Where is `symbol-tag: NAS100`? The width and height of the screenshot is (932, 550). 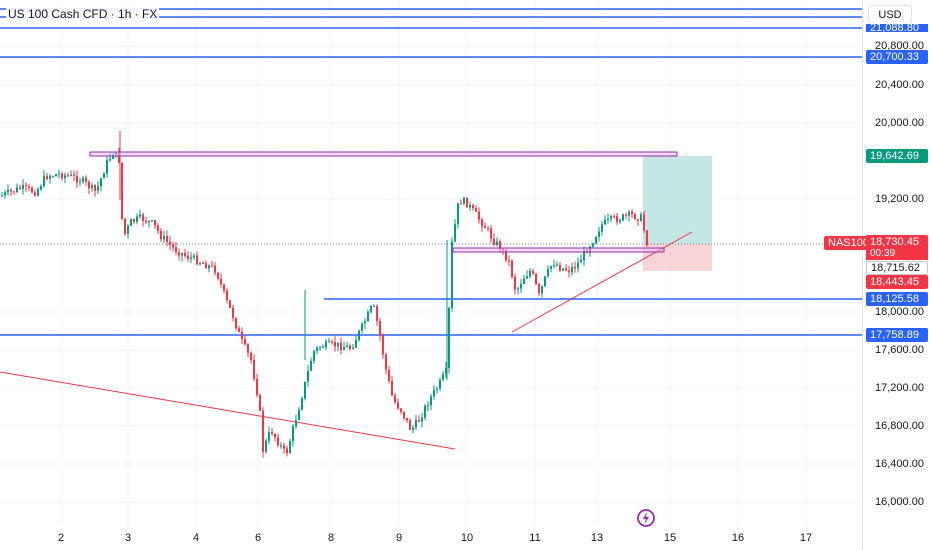 symbol-tag: NAS100 is located at coordinates (848, 243).